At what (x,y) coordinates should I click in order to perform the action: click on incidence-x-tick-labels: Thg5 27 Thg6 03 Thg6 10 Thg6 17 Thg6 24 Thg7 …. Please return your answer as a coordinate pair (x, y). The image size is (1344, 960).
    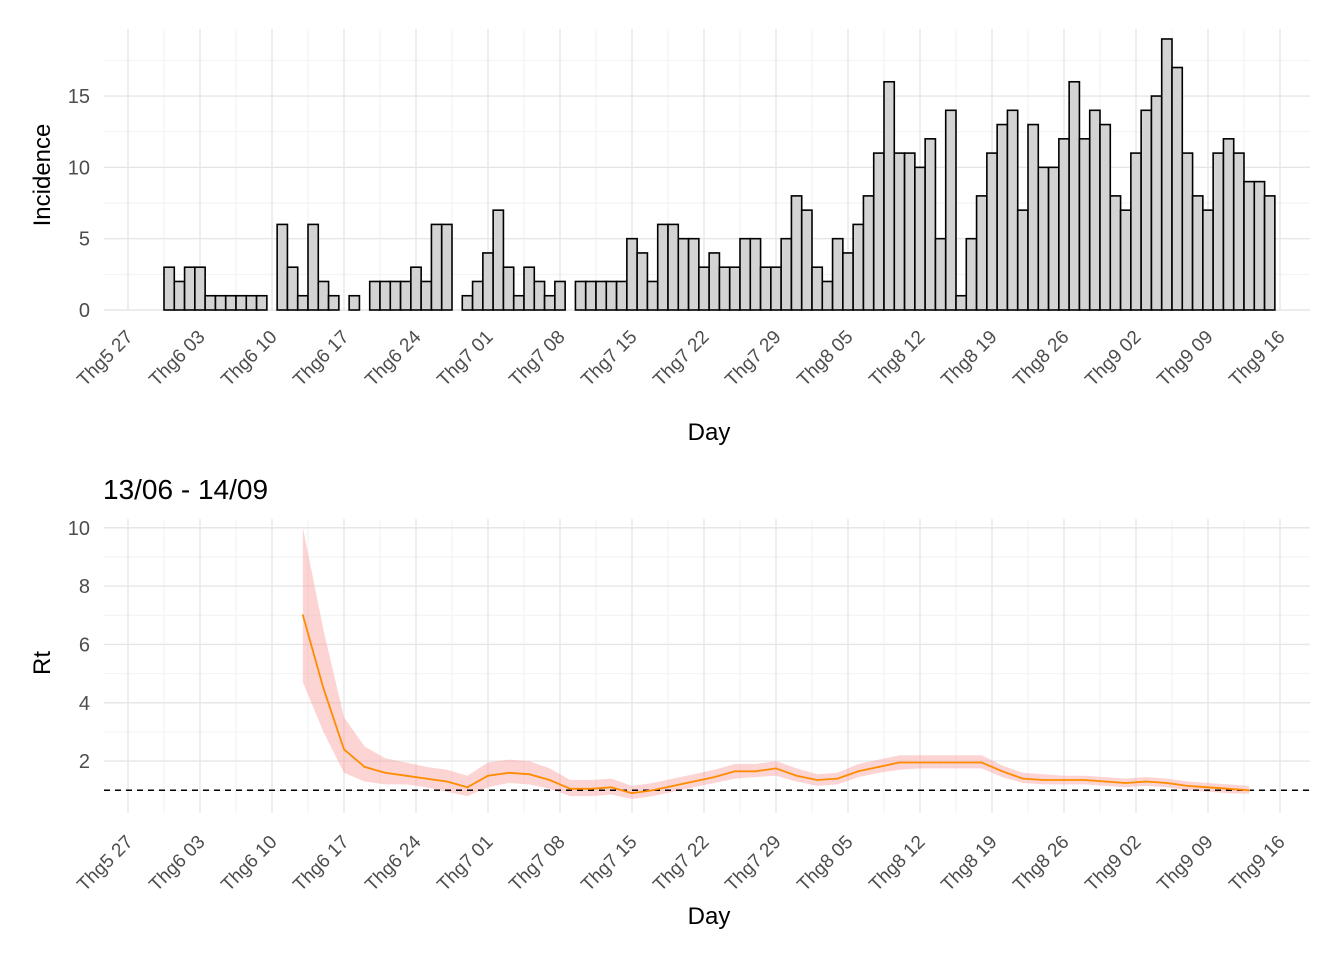
    Looking at the image, I should click on (681, 358).